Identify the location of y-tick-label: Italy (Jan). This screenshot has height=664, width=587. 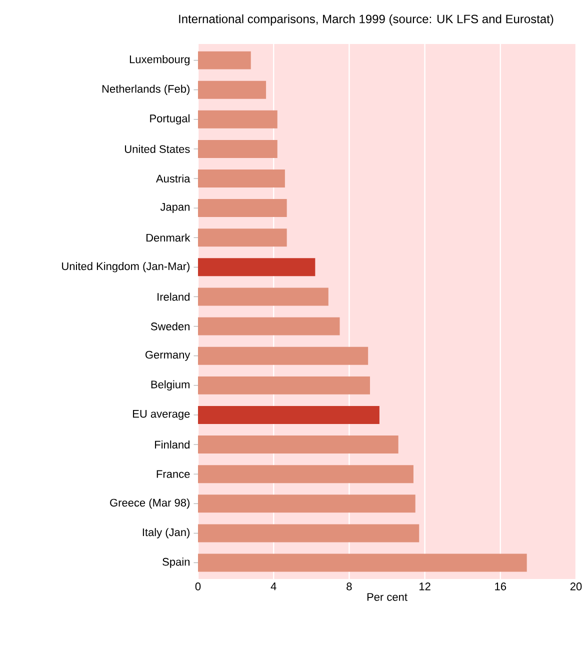
(166, 533).